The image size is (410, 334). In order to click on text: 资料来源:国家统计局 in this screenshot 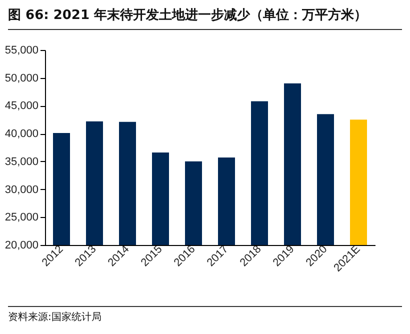, I will do `click(205, 315)`.